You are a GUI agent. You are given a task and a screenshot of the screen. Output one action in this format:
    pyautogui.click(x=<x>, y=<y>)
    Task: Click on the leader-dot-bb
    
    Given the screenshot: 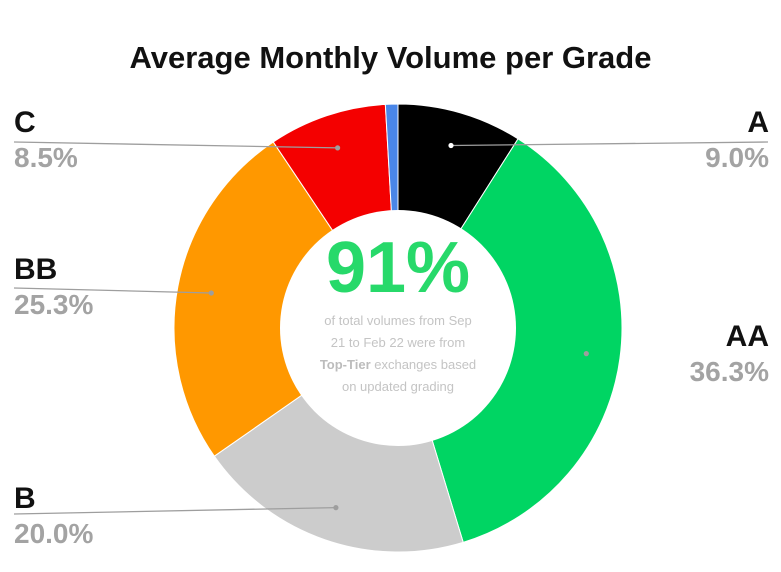 What is the action you would take?
    pyautogui.click(x=211, y=293)
    